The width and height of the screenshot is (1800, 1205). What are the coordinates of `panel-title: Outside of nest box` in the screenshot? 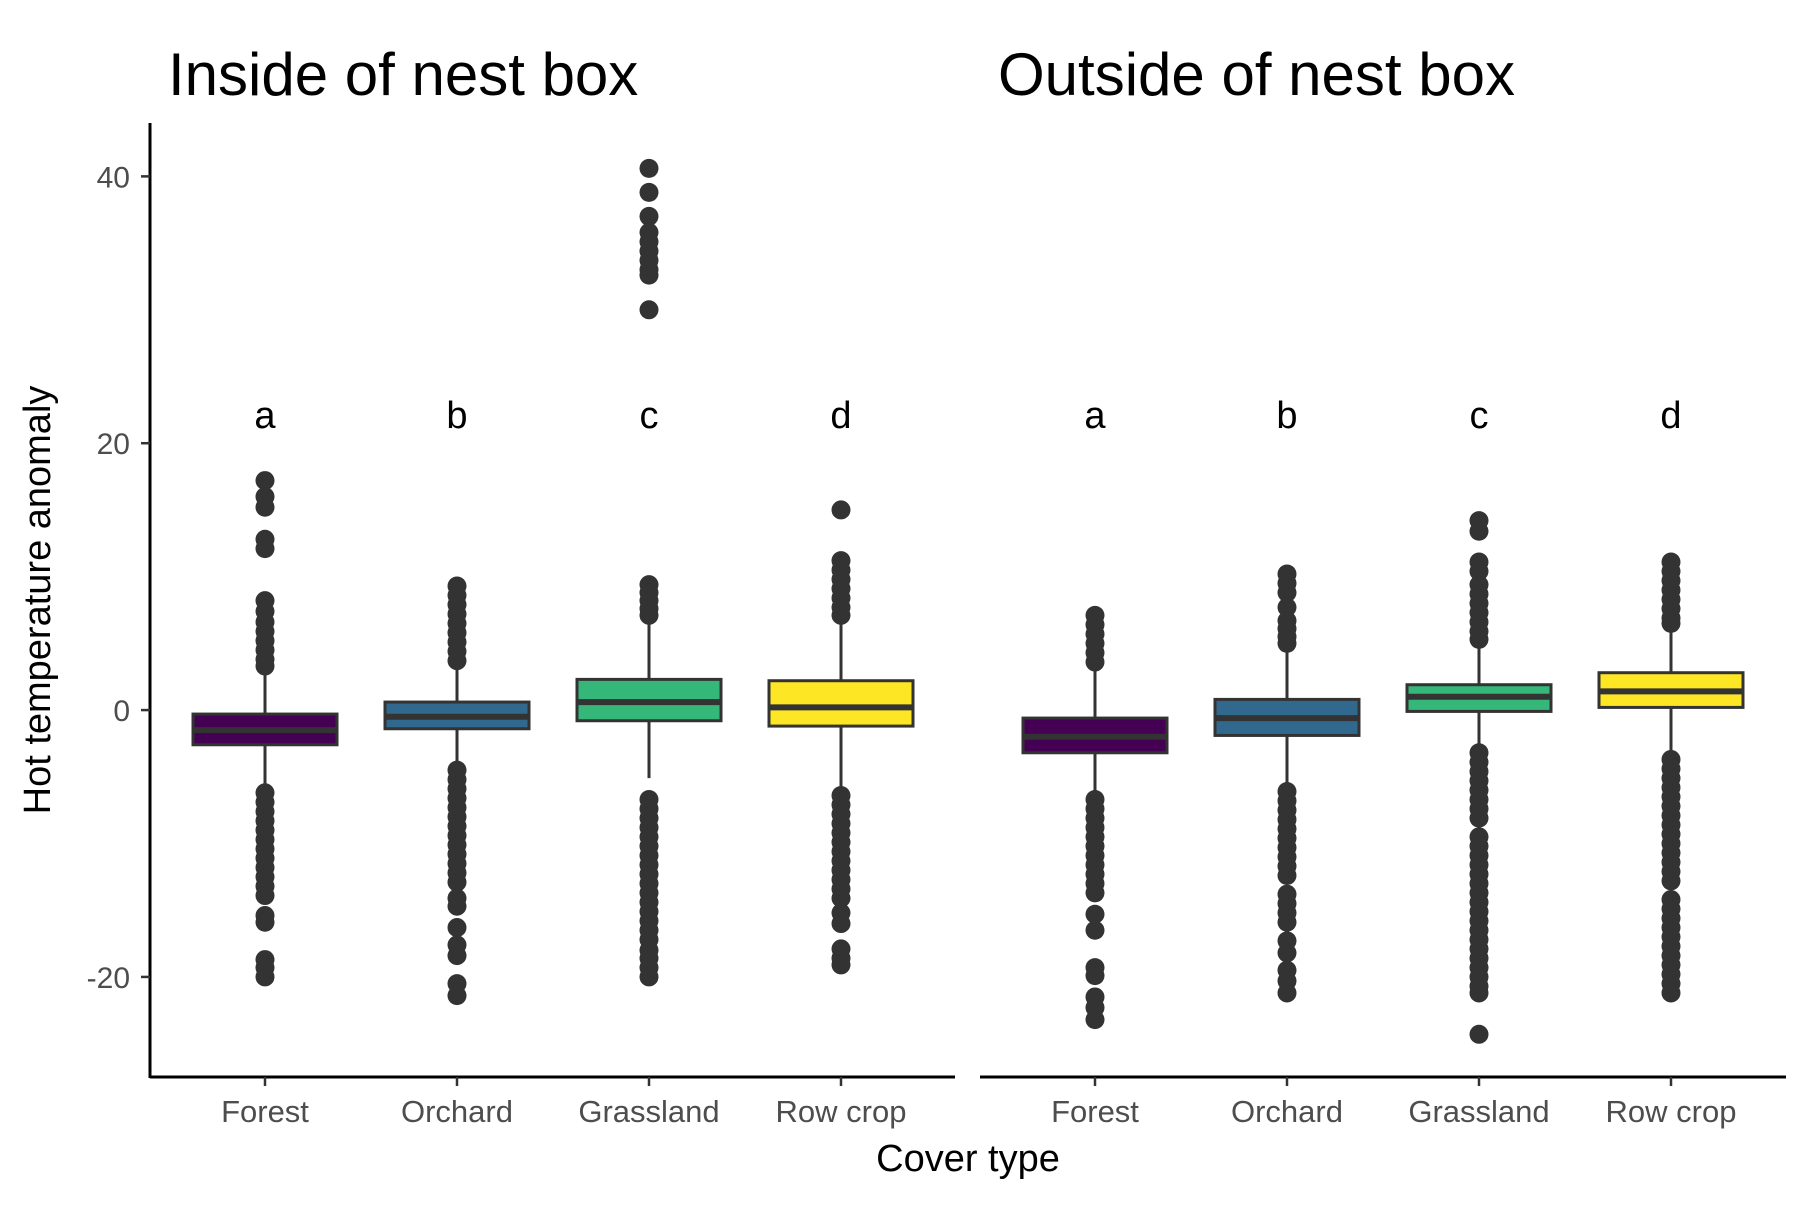 It's located at (1256, 74).